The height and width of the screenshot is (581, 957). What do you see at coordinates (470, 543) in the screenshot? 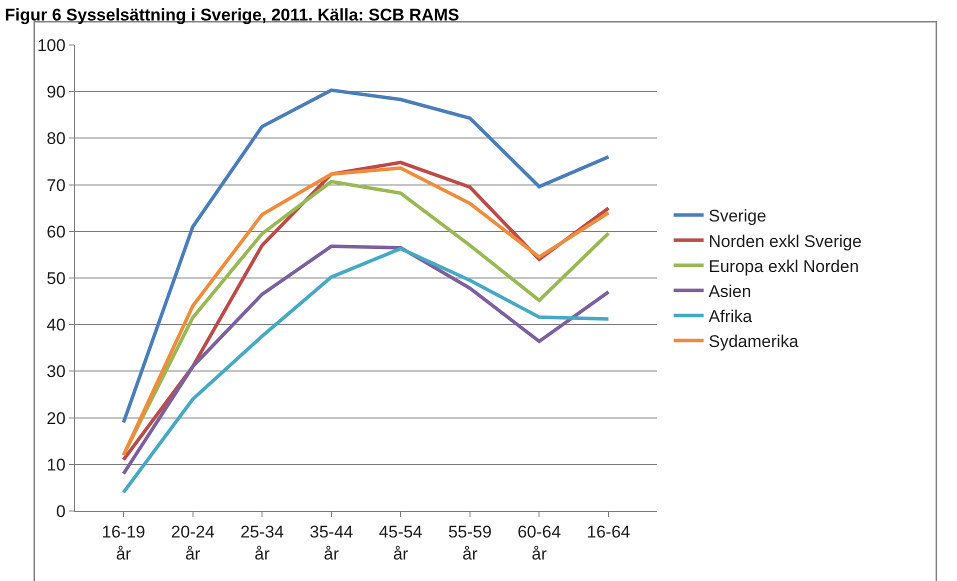
I see `x-tick-label: 55-59 år` at bounding box center [470, 543].